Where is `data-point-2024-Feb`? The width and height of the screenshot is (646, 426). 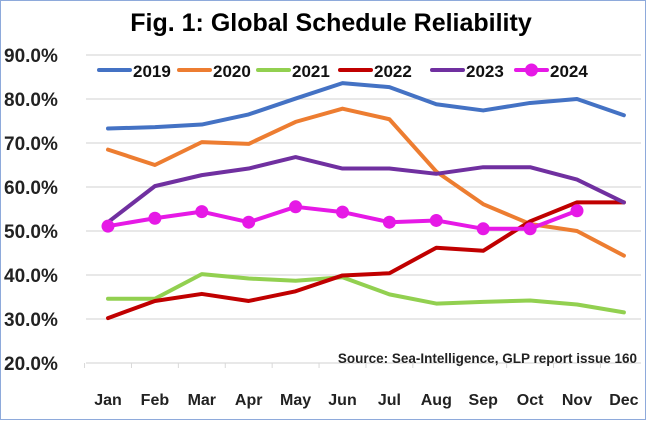
data-point-2024-Feb is located at coordinates (155, 218).